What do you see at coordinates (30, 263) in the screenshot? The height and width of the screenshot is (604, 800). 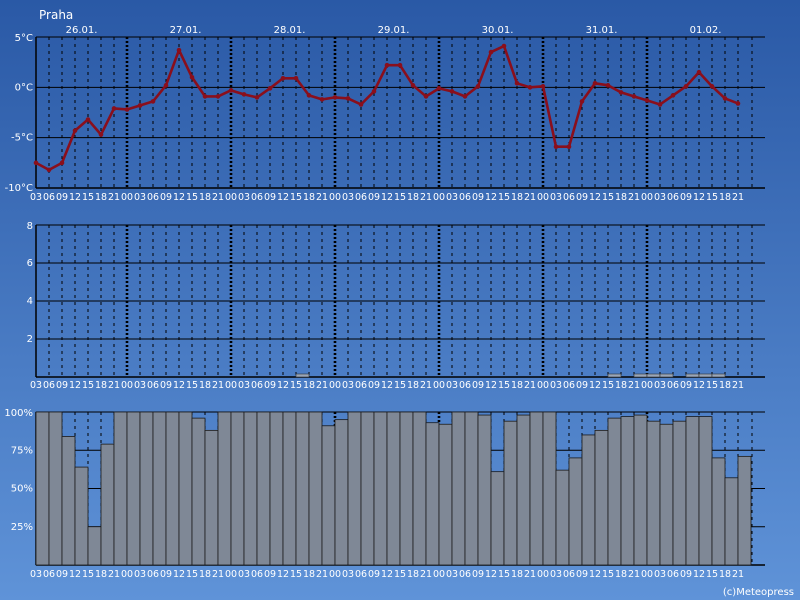 I see `y-tick-label: 6` at bounding box center [30, 263].